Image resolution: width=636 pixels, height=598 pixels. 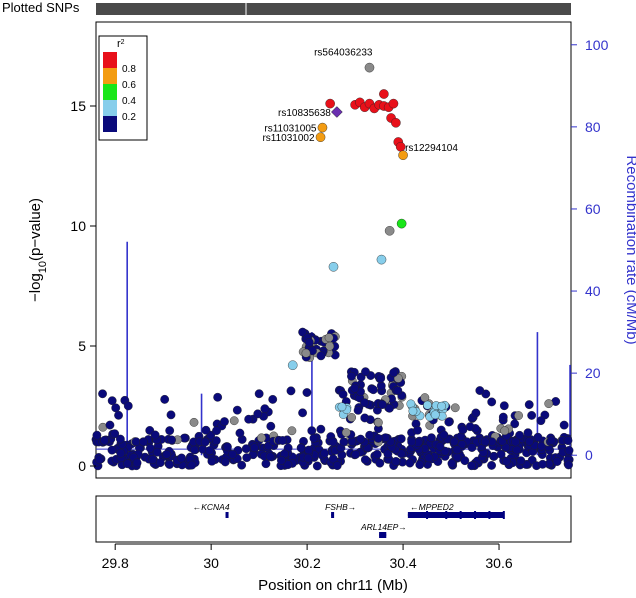 What do you see at coordinates (347, 216) in the screenshot?
I see `highlighted-snp-layer` at bounding box center [347, 216].